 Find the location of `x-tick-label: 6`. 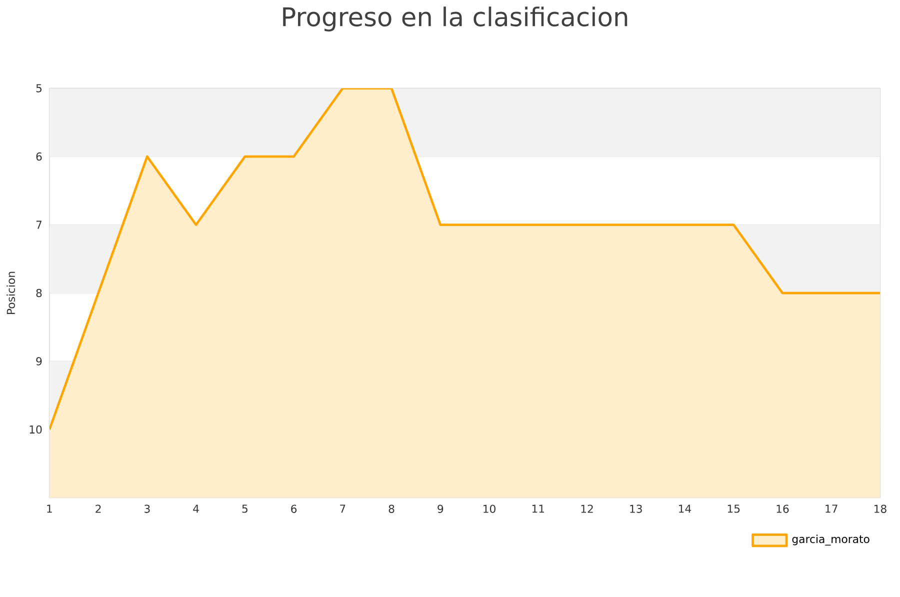

x-tick-label: 6 is located at coordinates (294, 509).